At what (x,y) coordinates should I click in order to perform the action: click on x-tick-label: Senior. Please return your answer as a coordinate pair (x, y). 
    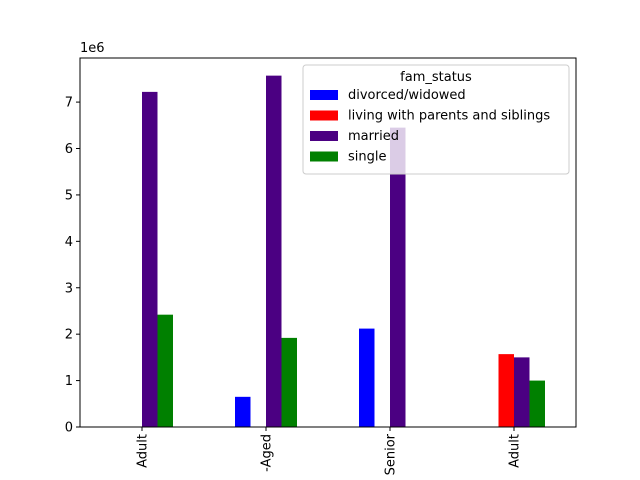
    Looking at the image, I should click on (391, 454).